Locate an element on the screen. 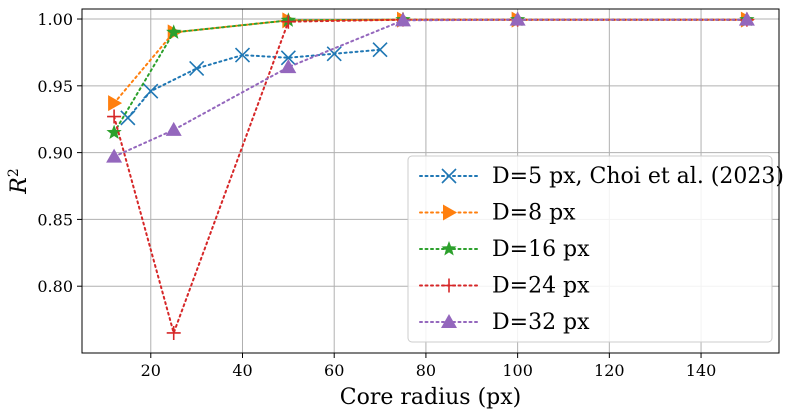 The image size is (797, 420). series-line is located at coordinates (254, 83).